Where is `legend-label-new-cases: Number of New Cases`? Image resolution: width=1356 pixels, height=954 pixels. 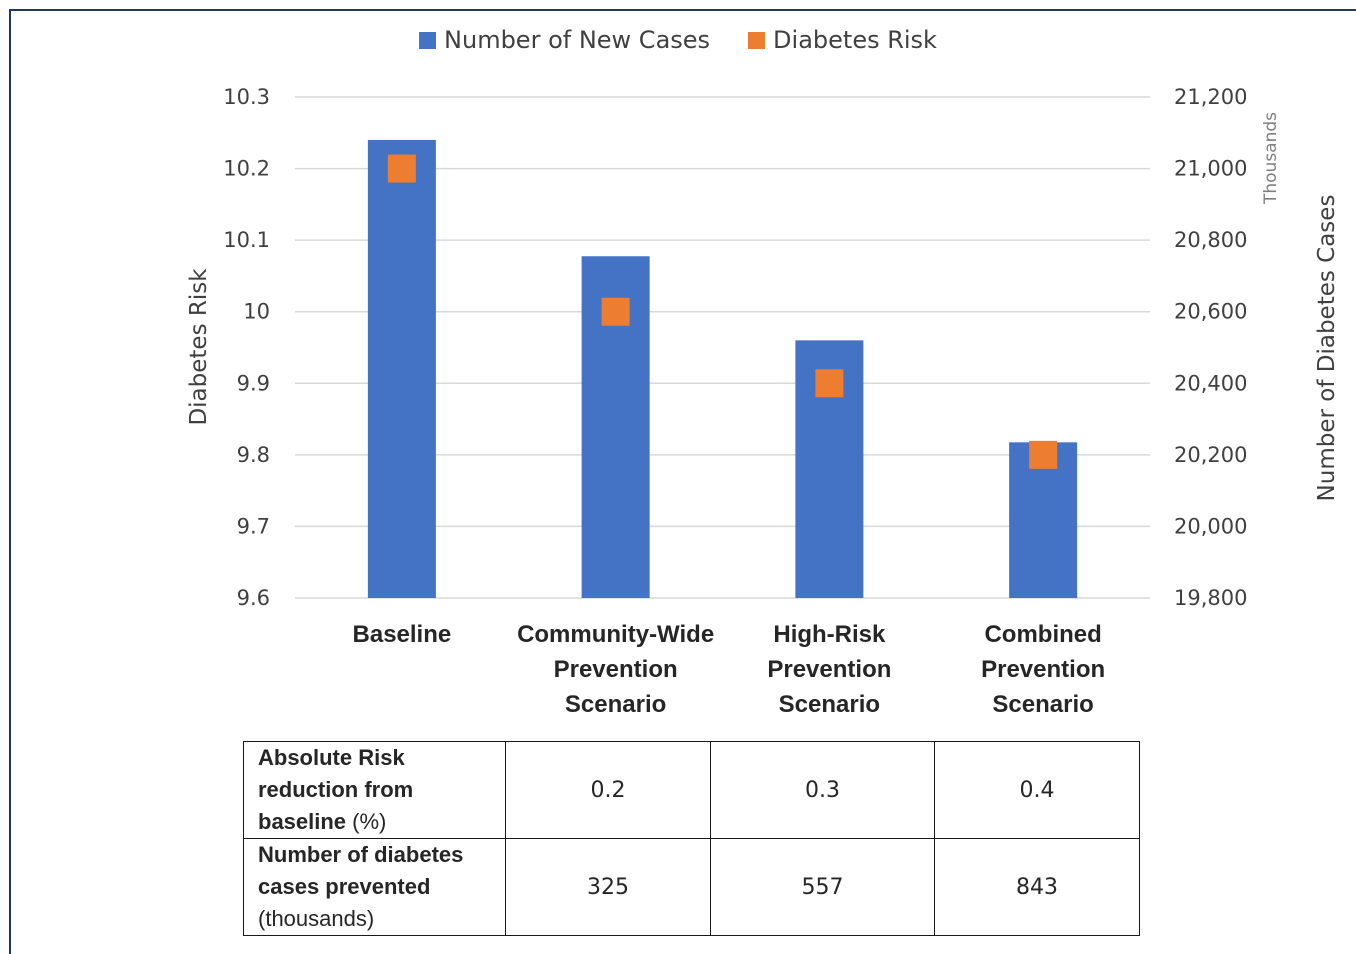
legend-label-new-cases: Number of New Cases is located at coordinates (577, 40).